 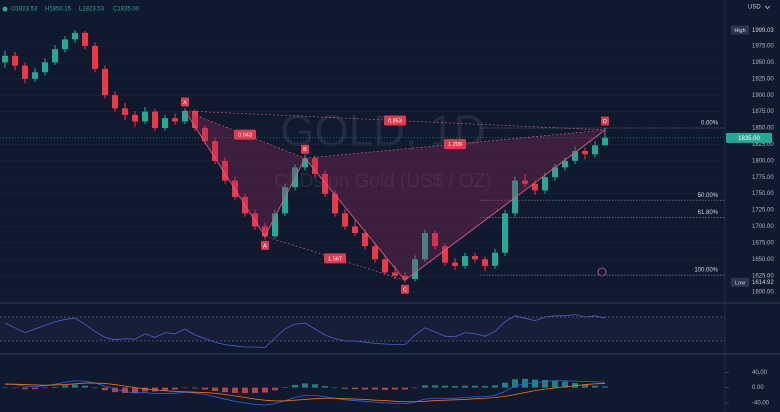 What do you see at coordinates (24, 10) in the screenshot?
I see `ohlc-header: O1823.53` at bounding box center [24, 10].